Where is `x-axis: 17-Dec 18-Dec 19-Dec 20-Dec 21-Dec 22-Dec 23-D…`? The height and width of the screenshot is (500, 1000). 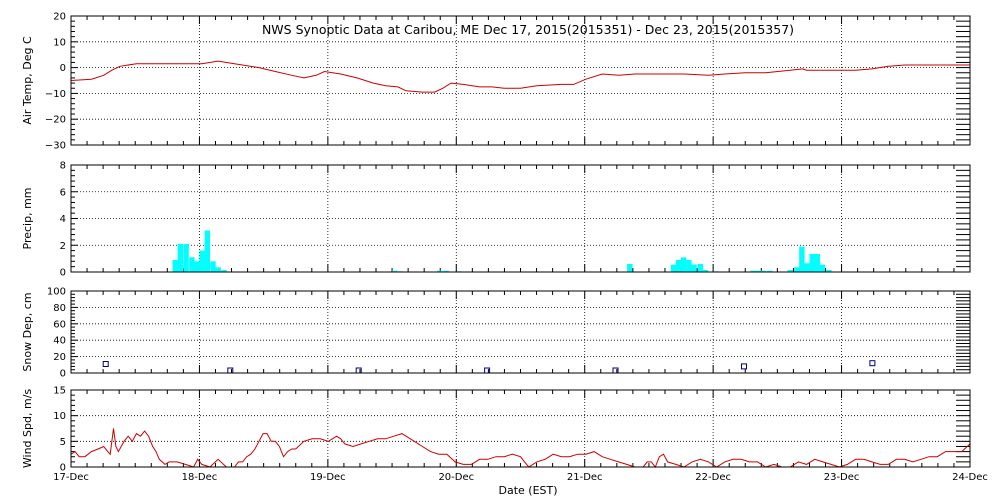 x-axis: 17-Dec 18-Dec 19-Dec 20-Dec 21-Dec 22-Dec 23-D… is located at coordinates (520, 477).